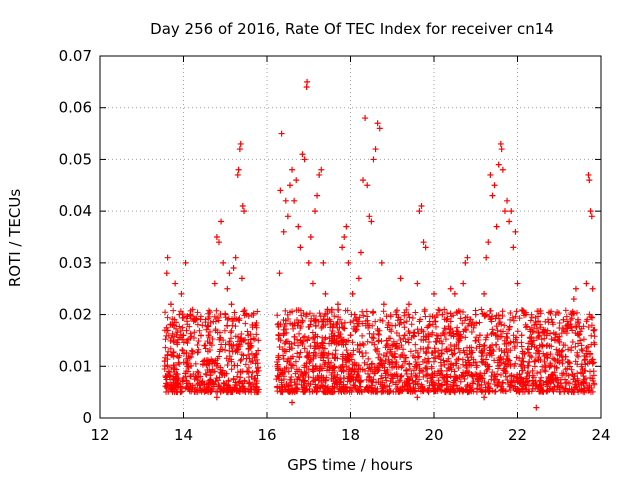 The image size is (640, 480). What do you see at coordinates (75, 159) in the screenshot?
I see `y-tick-label: 0.05` at bounding box center [75, 159].